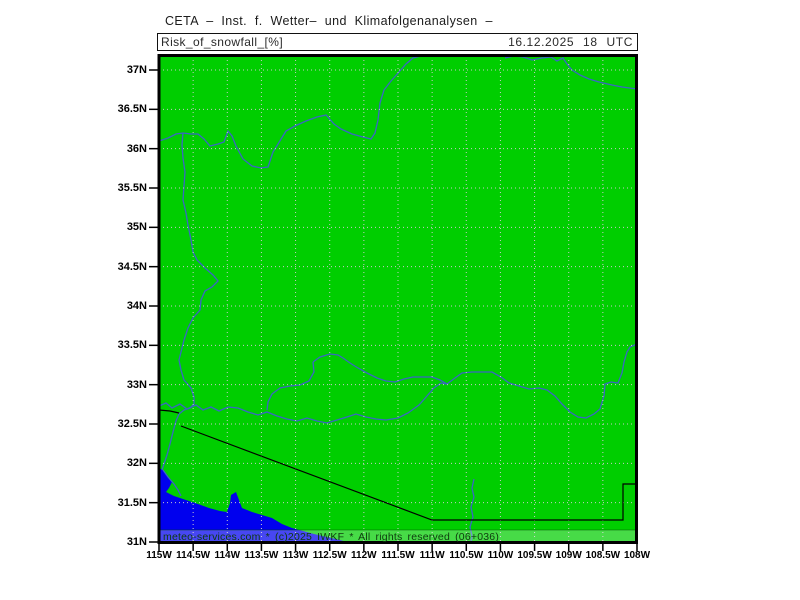  What do you see at coordinates (193, 555) in the screenshot?
I see `x-axis-label: 114.5W` at bounding box center [193, 555].